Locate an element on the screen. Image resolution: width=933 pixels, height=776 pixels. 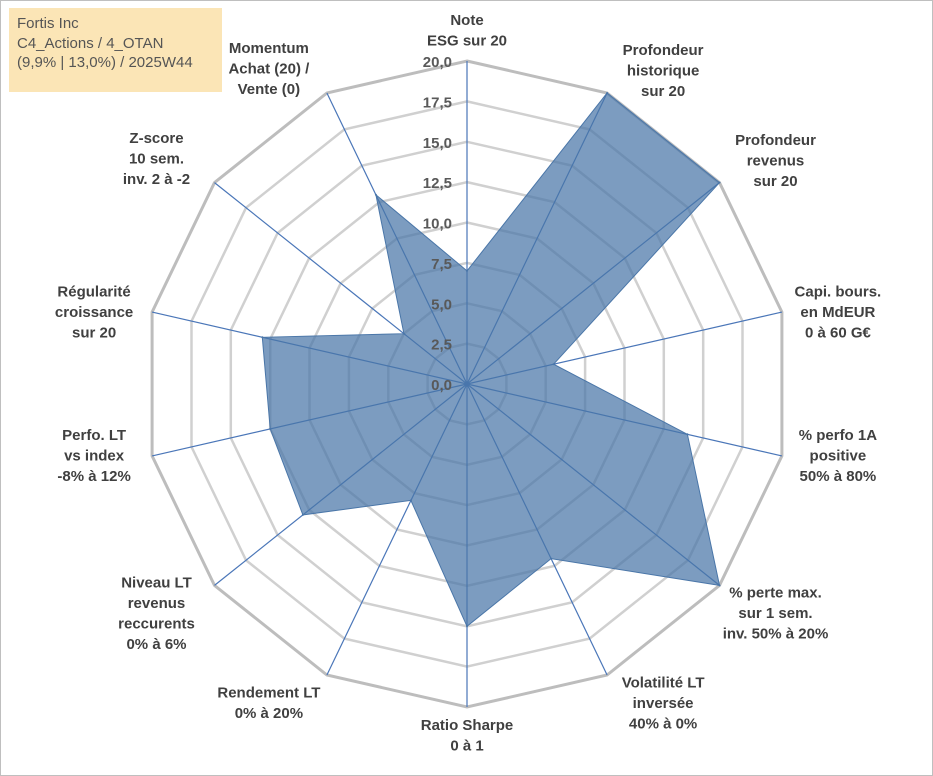
axis-label: Niveau LT revenus reccurents 0% à 6% is located at coordinates (156, 613).